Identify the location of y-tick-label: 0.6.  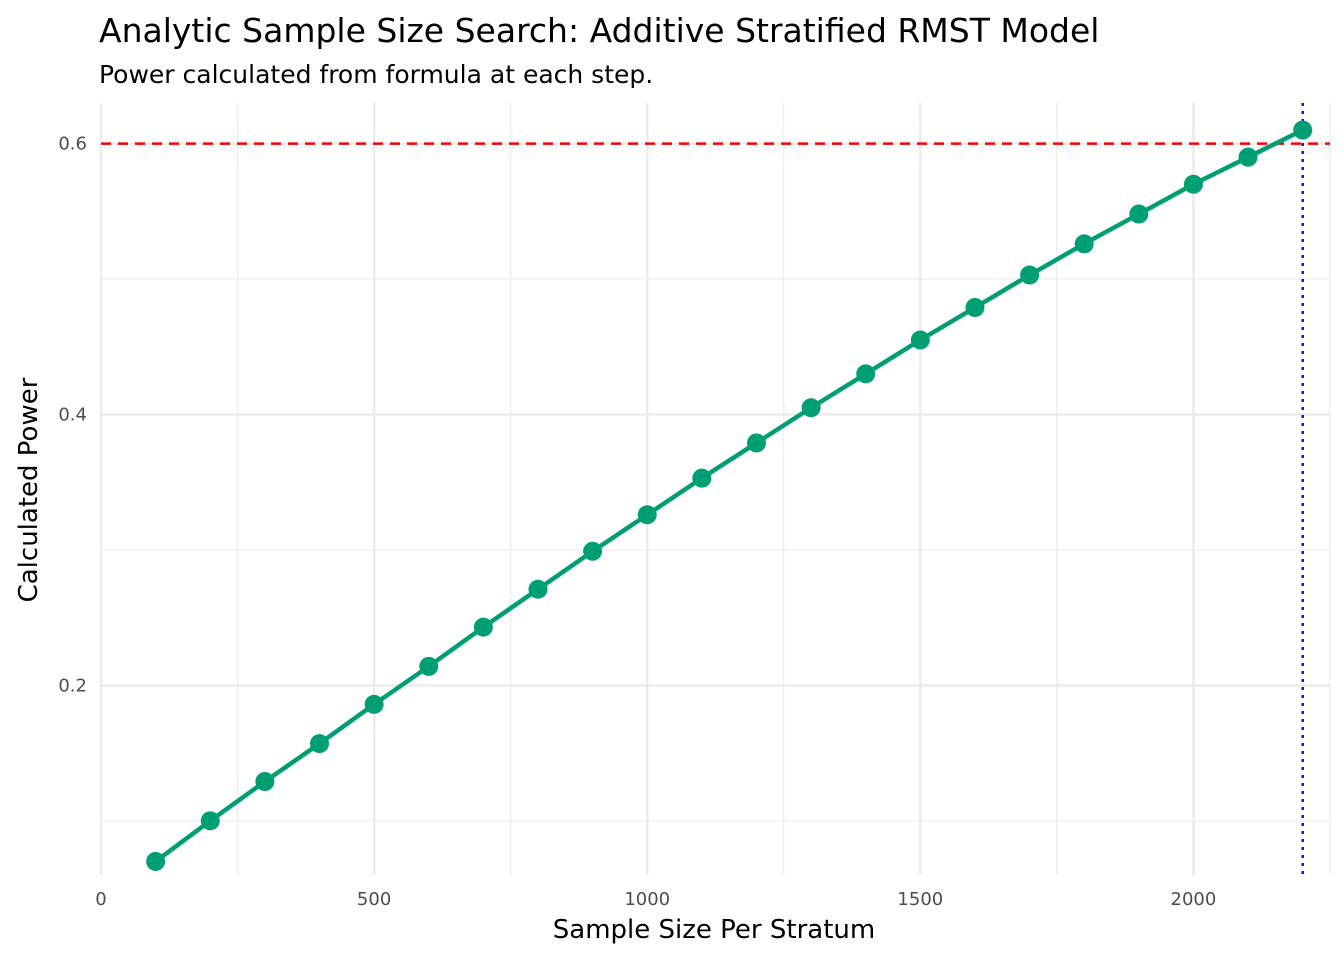
(72, 144).